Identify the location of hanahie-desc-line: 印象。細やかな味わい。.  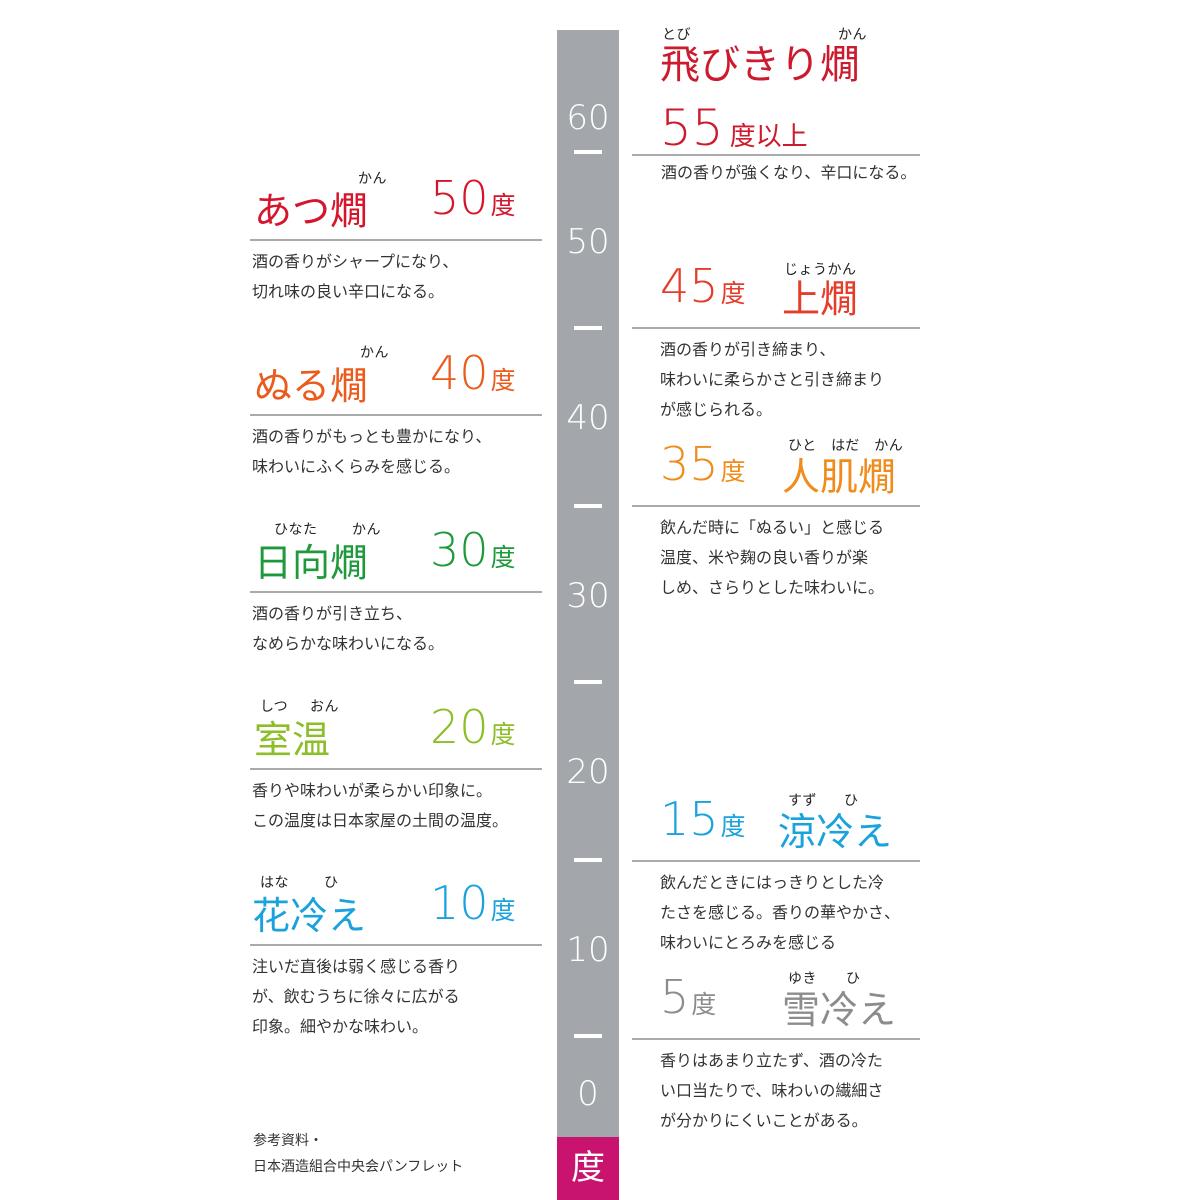
(340, 1026).